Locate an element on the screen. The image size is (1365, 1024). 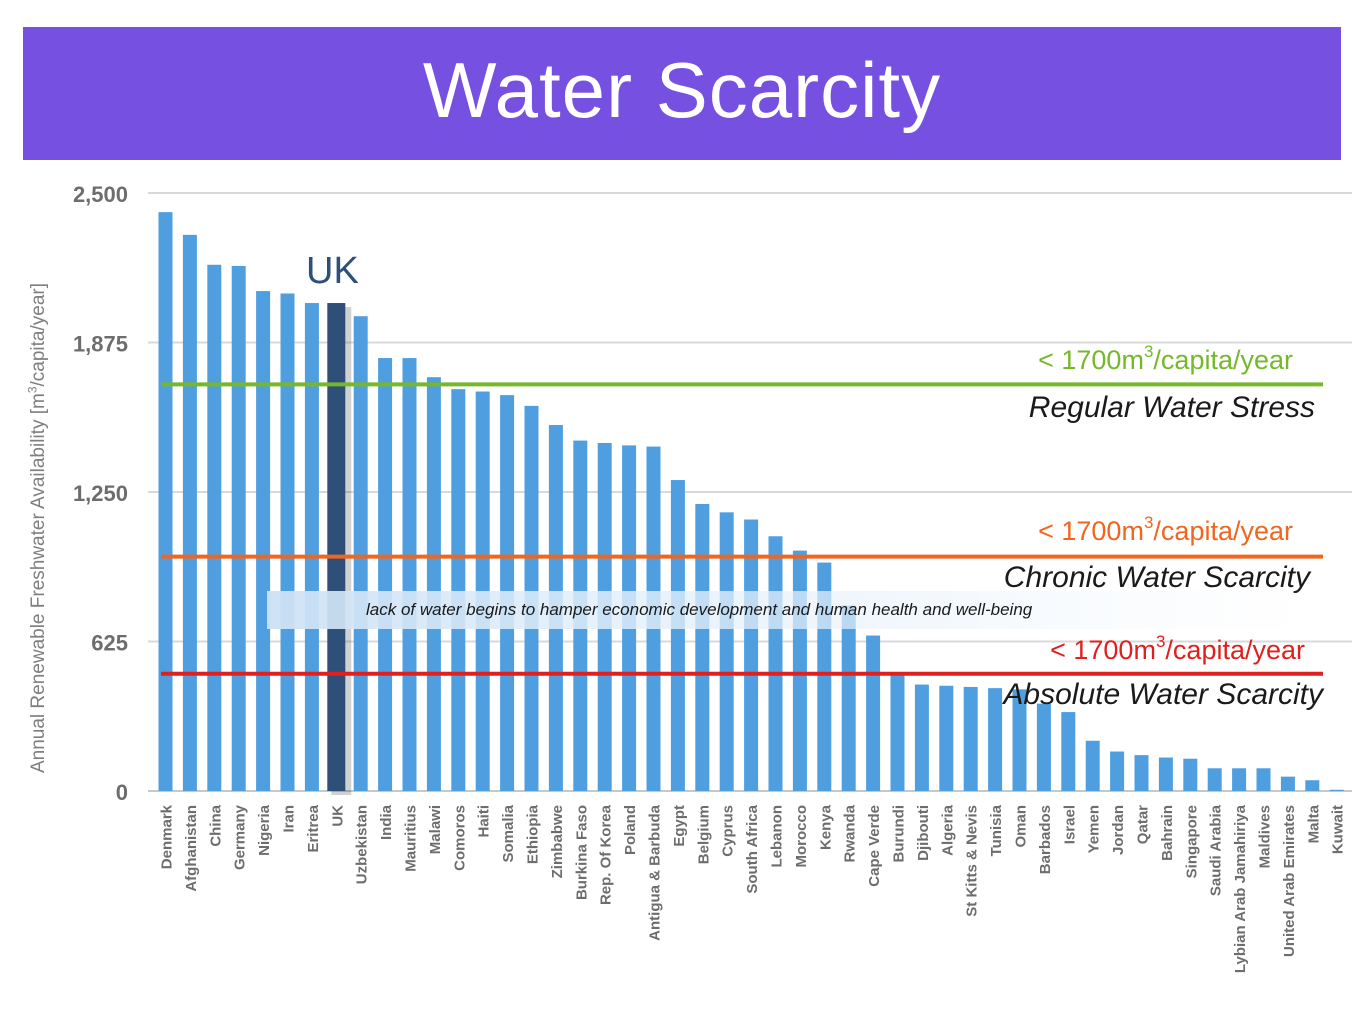
x-tick-label: Malta is located at coordinates (1313, 823).